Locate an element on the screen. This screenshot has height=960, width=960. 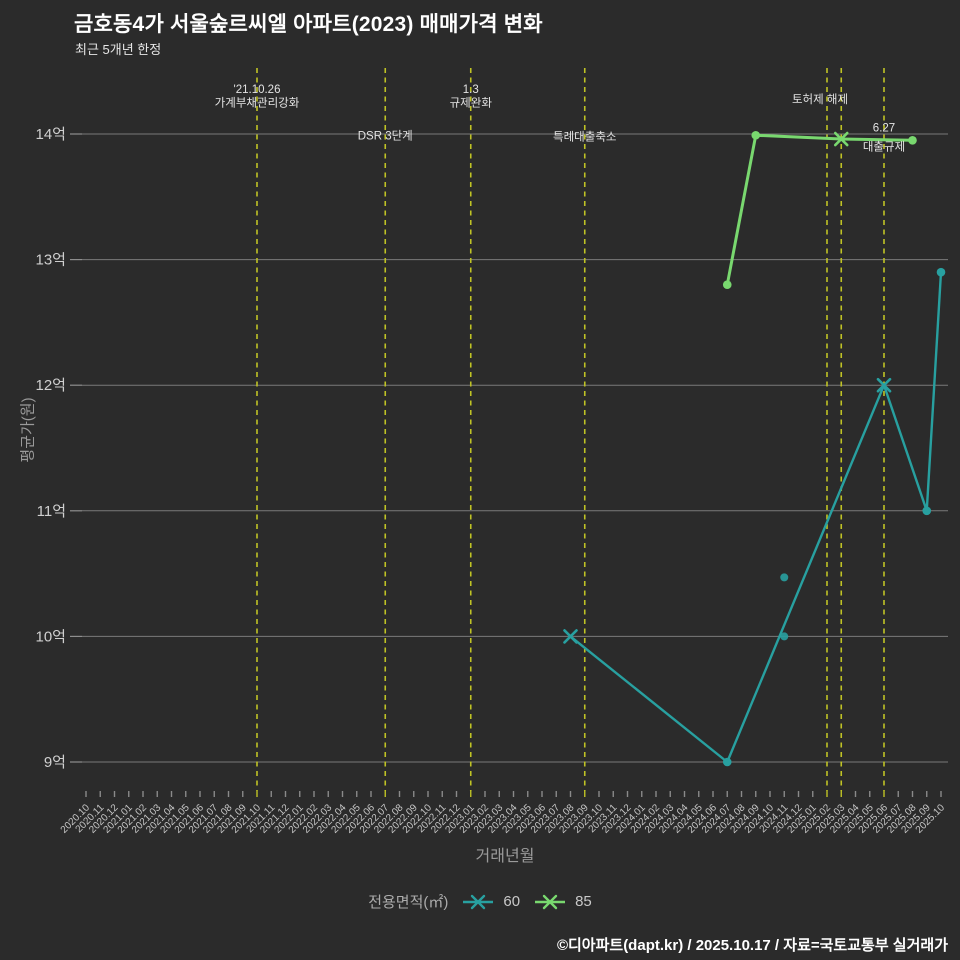
event-annotation-label: 토허제 해제 is located at coordinates (820, 99).